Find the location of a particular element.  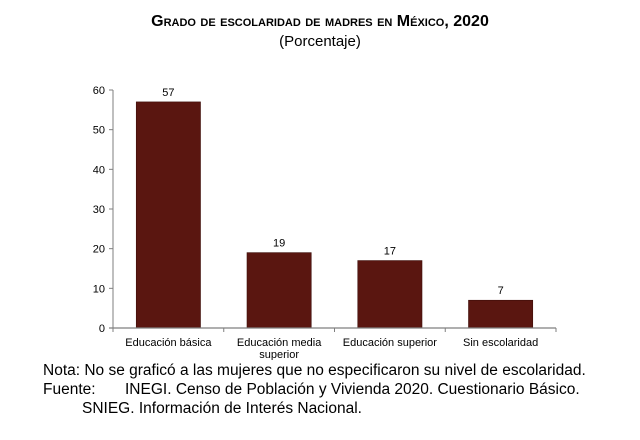

y-tick-label: 60 is located at coordinates (99, 91).